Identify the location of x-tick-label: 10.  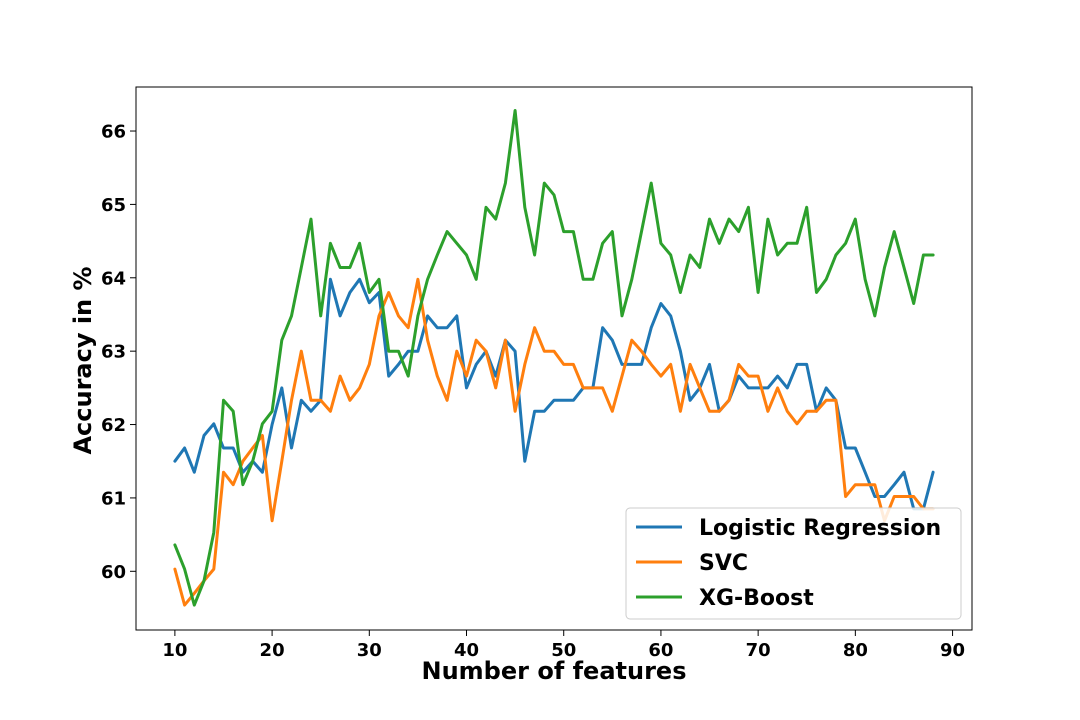
(174, 650).